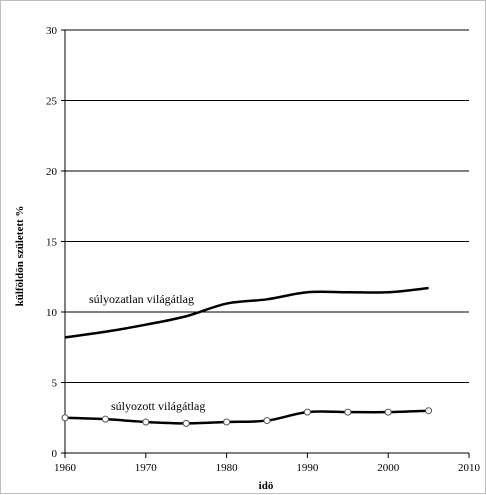  I want to click on y-tick-label-0: 0, so click(55, 454).